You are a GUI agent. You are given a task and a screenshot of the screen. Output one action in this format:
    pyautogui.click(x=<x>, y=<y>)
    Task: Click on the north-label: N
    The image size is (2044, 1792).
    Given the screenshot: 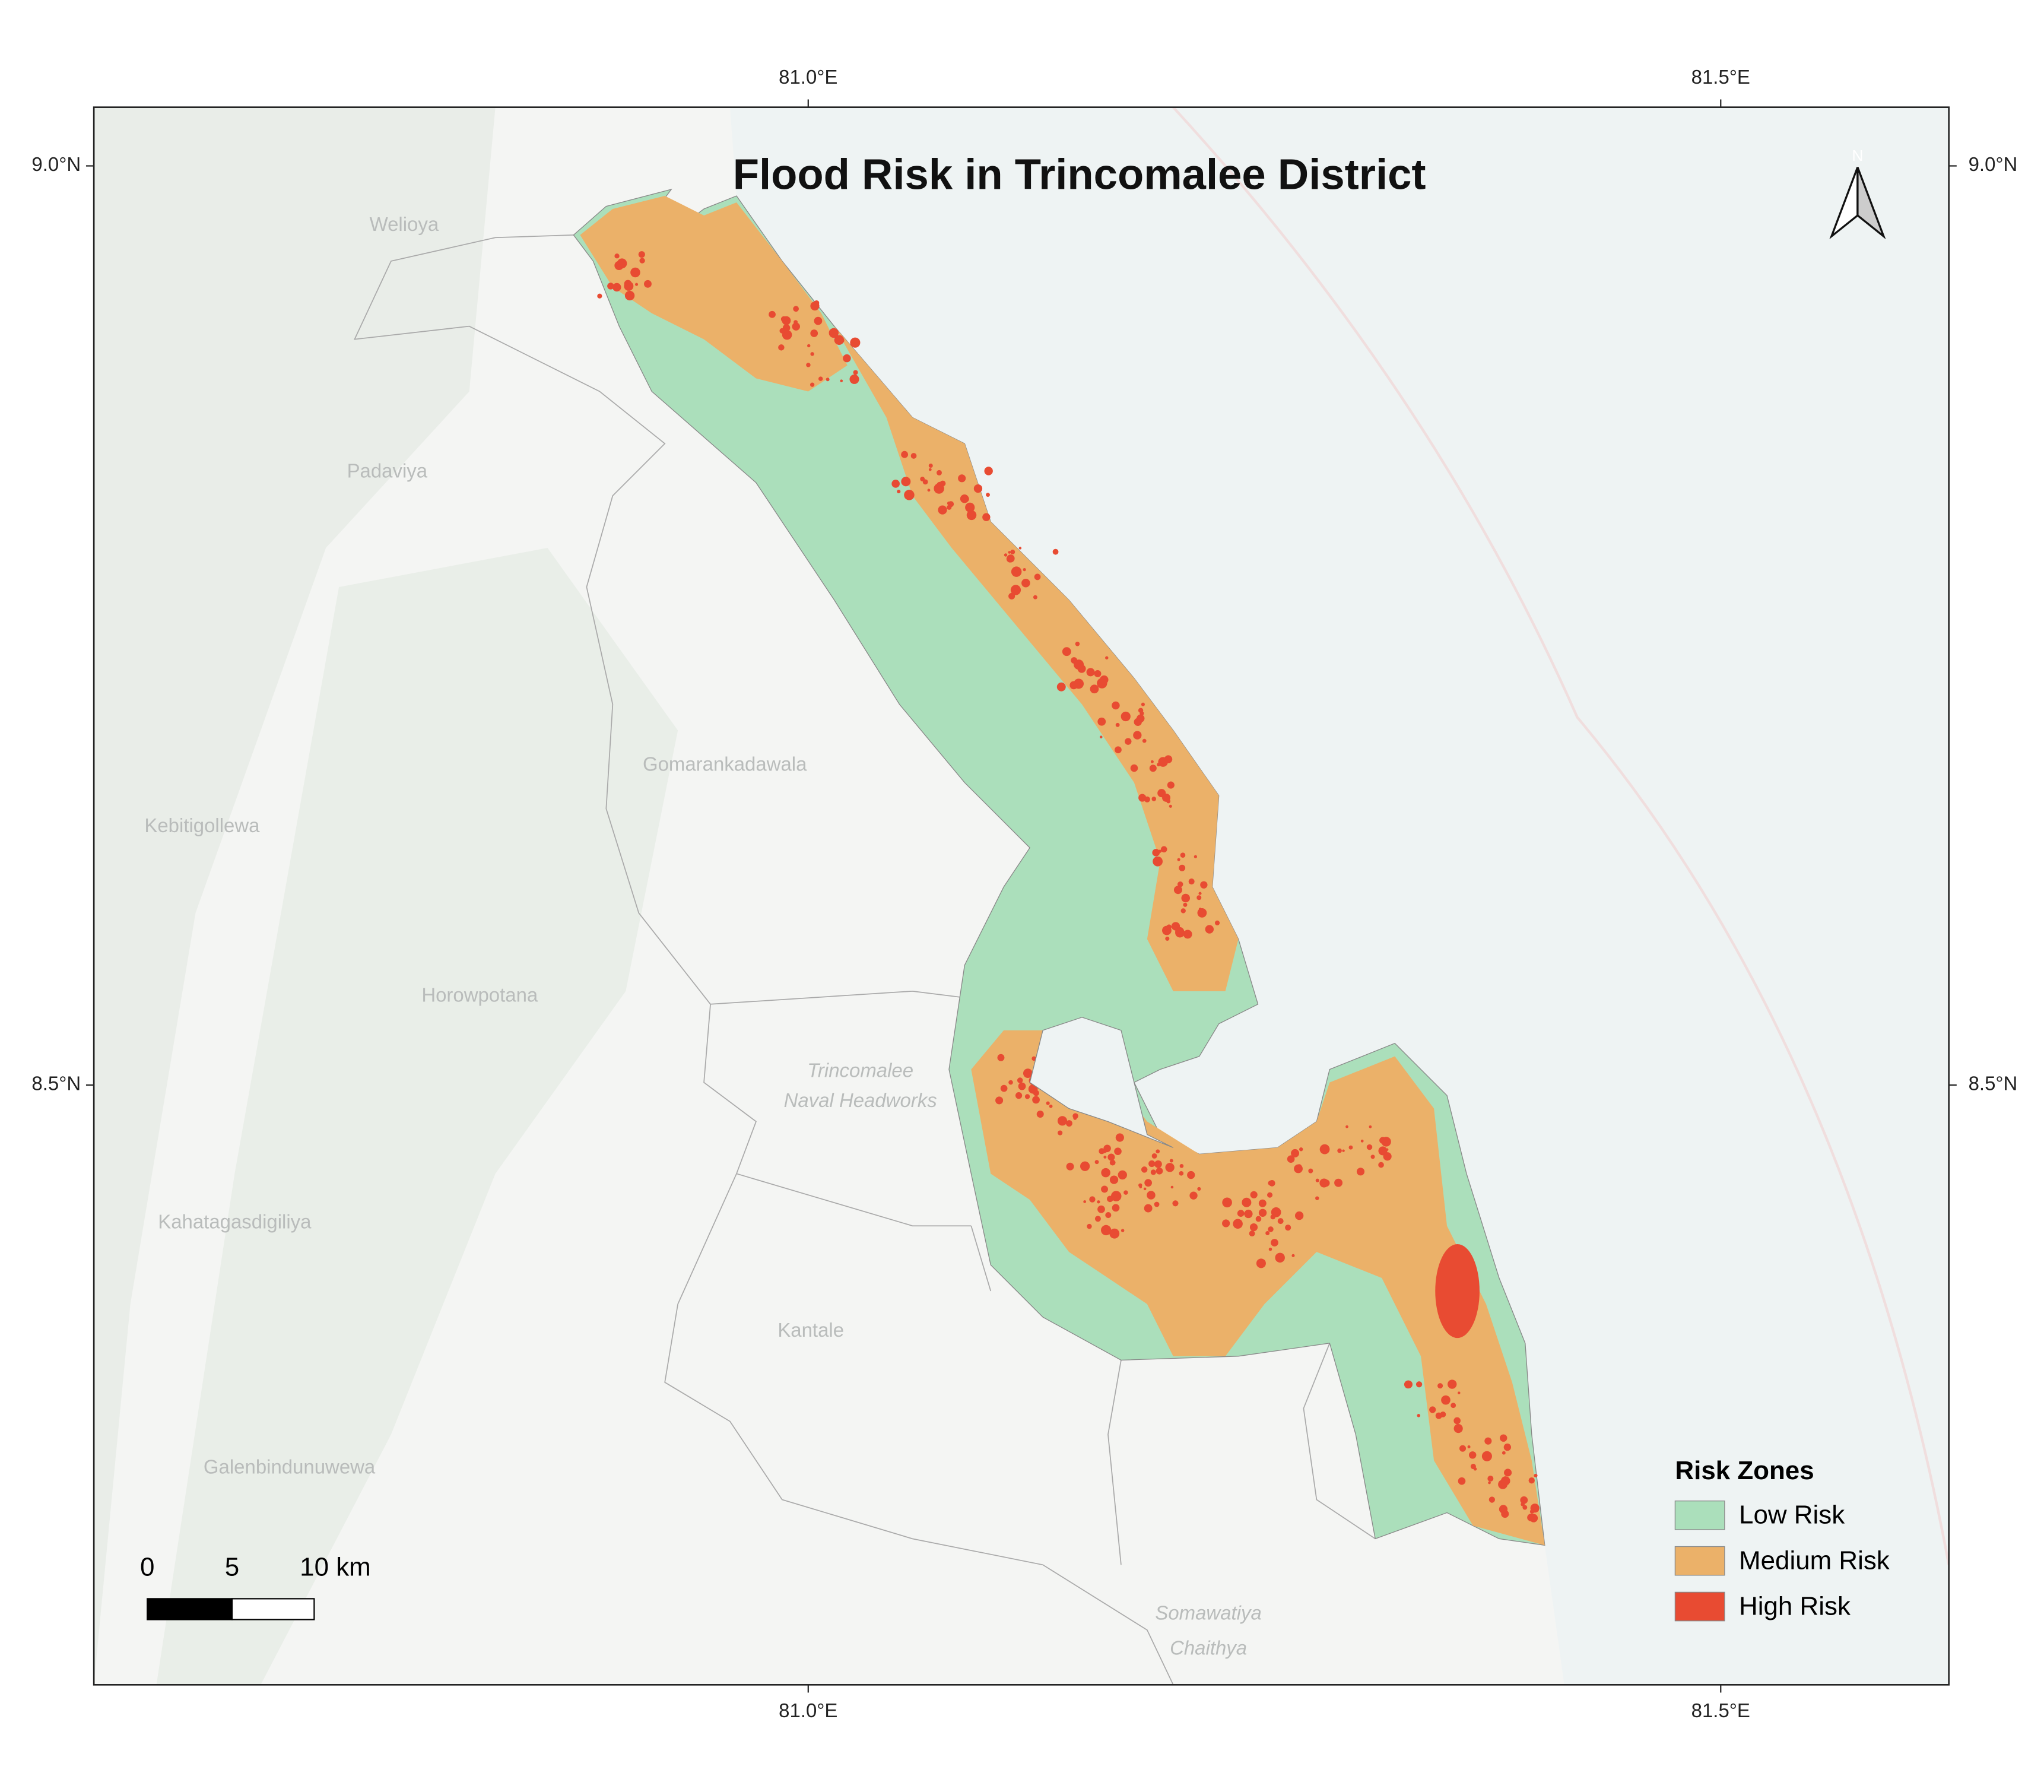 What is the action you would take?
    pyautogui.click(x=1858, y=155)
    